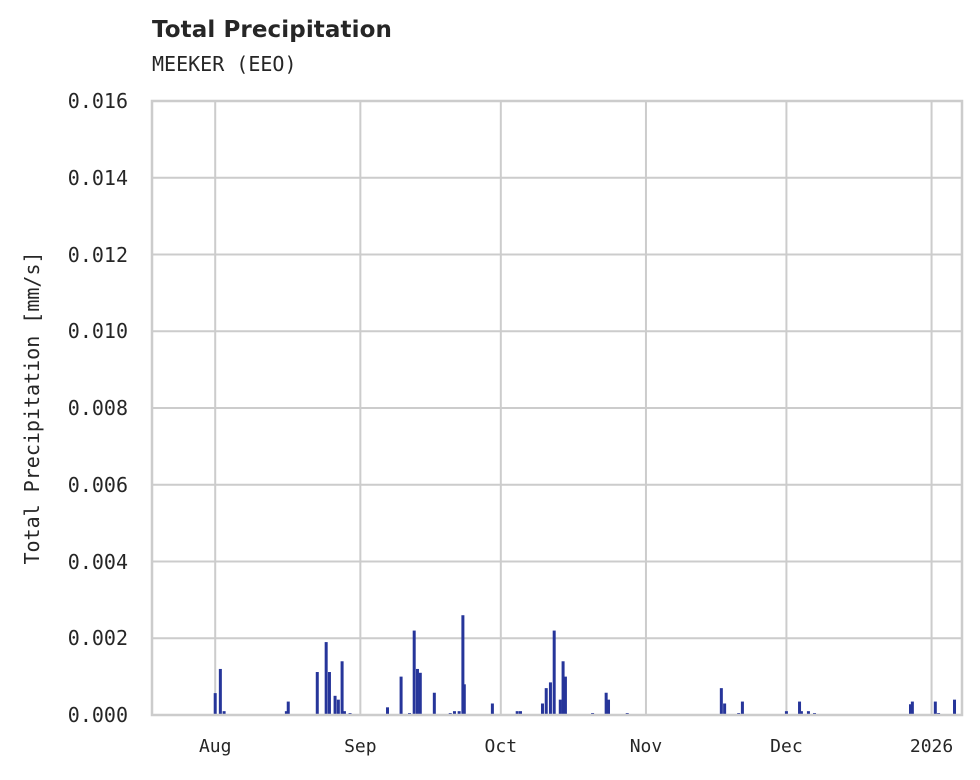 This screenshot has width=980, height=780. I want to click on x-tick-label: 2026, so click(931, 746).